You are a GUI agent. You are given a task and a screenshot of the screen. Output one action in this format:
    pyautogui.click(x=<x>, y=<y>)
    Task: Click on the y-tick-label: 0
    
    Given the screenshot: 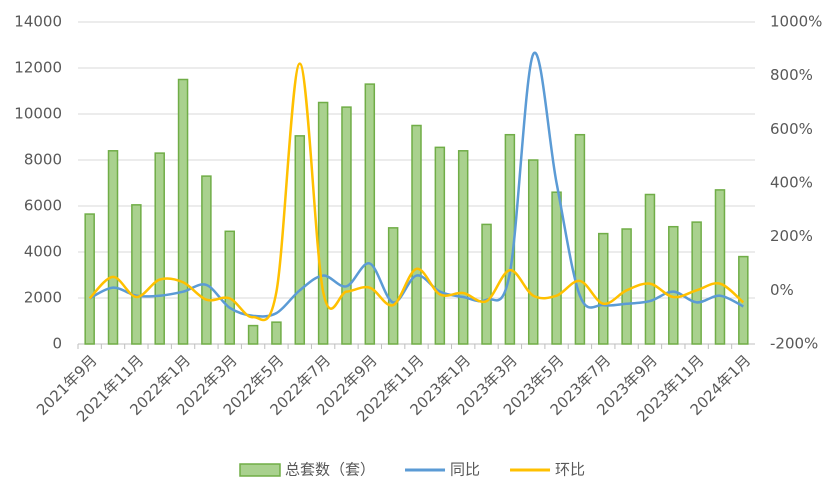 What is the action you would take?
    pyautogui.click(x=57, y=344)
    